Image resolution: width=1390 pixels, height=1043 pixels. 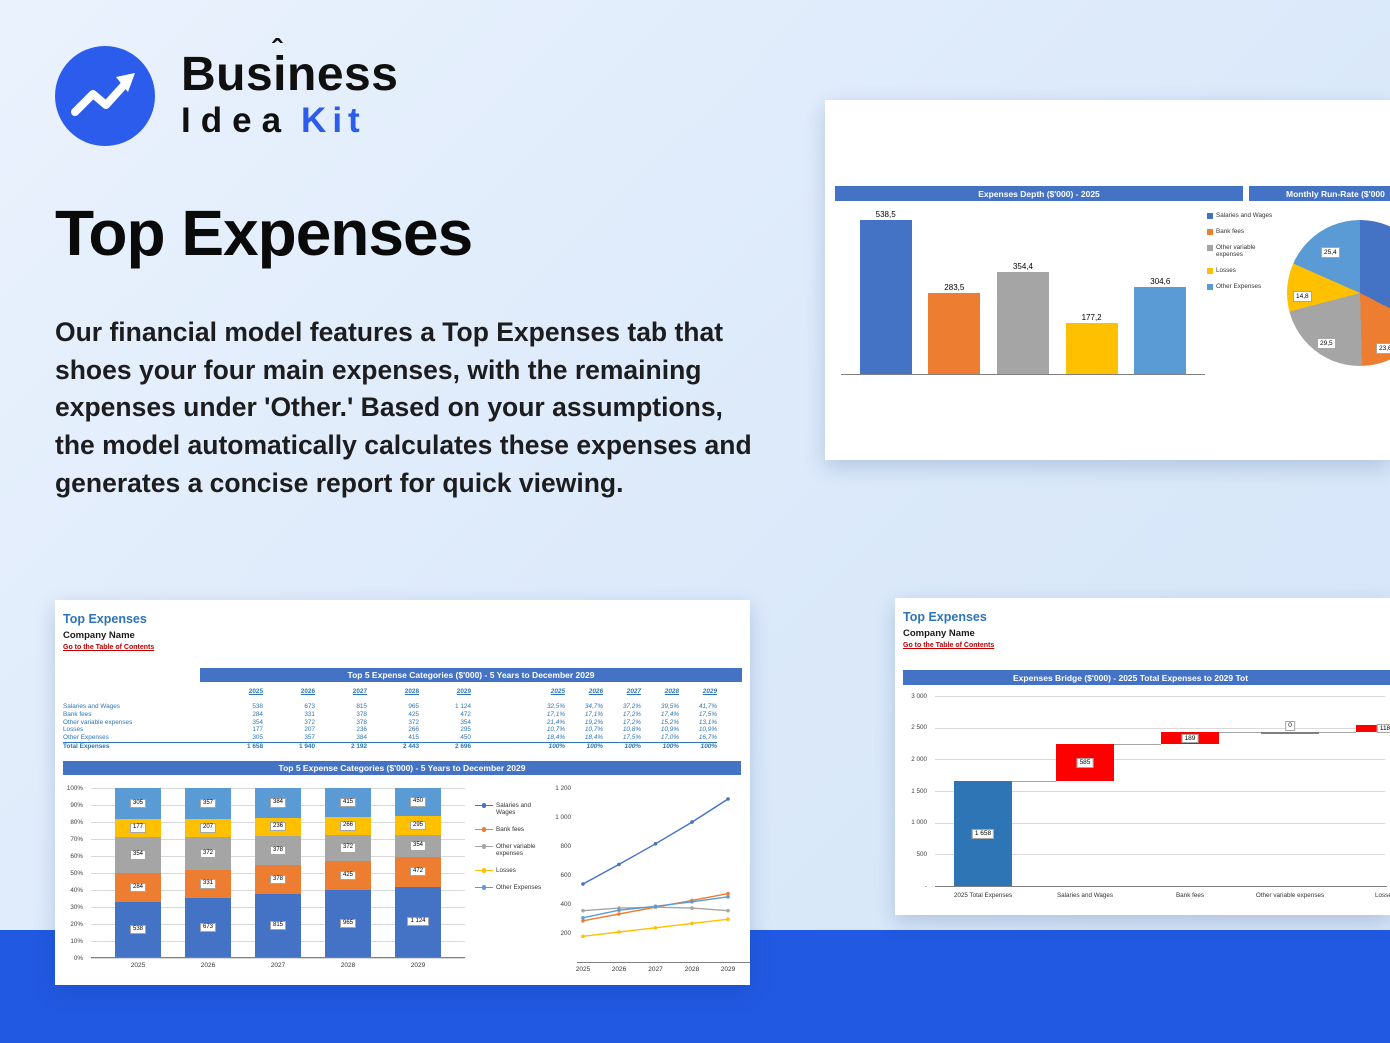 I want to click on legend-line-marker, so click(x=484, y=846).